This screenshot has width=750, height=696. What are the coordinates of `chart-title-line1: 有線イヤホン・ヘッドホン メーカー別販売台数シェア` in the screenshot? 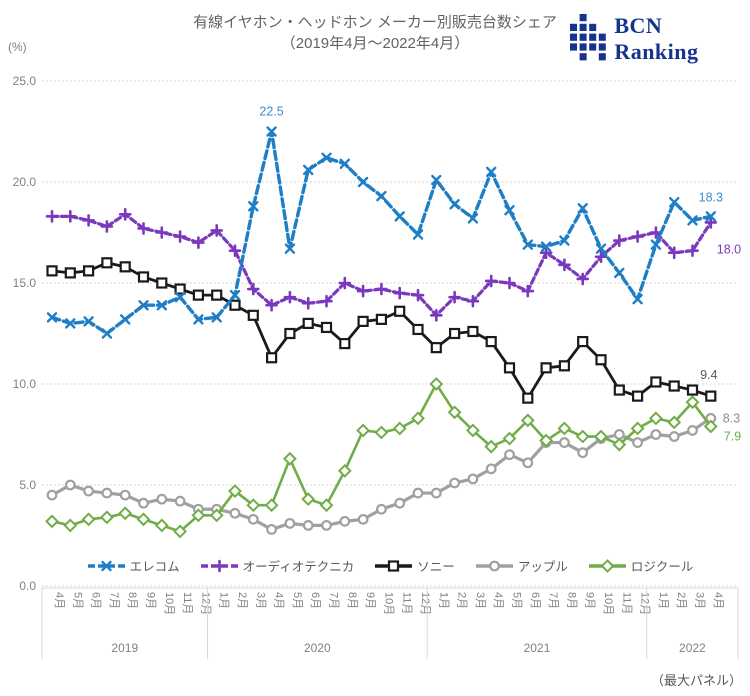 It's located at (375, 22).